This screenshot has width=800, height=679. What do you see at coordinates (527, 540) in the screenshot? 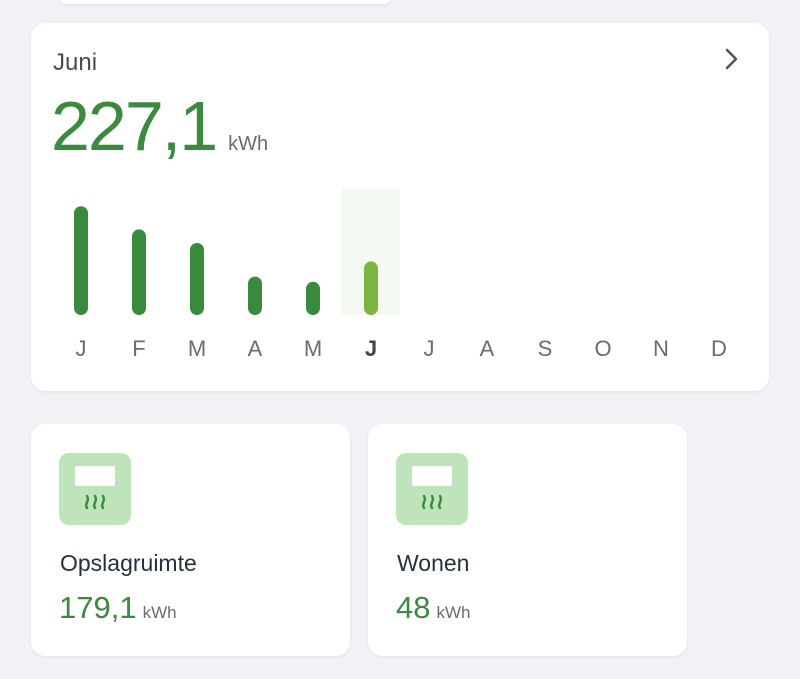
I see `room-card-wonen: Wonen 48 kWh` at bounding box center [527, 540].